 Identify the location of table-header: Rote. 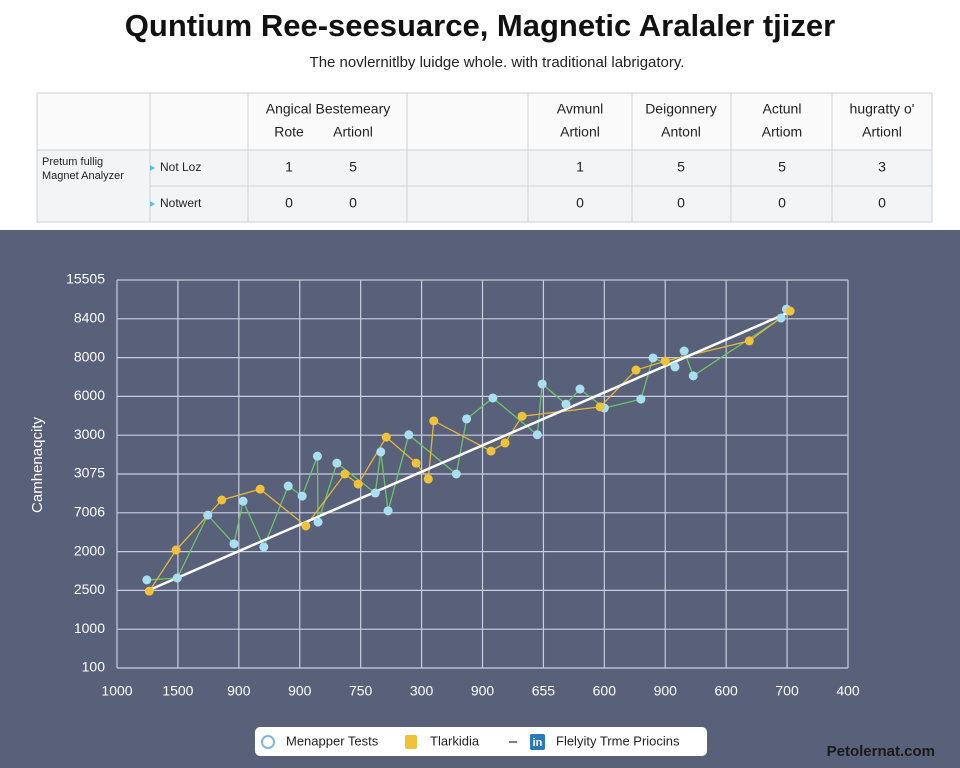
(289, 132).